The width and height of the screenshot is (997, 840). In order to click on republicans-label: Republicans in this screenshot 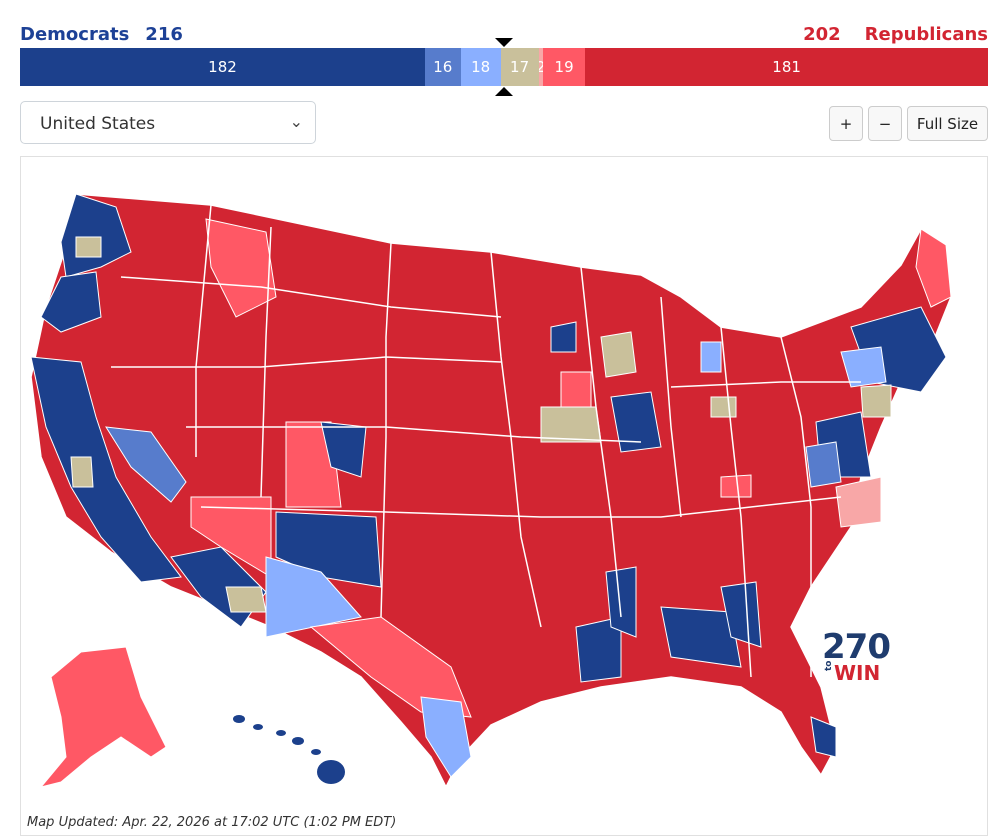, I will do `click(926, 34)`.